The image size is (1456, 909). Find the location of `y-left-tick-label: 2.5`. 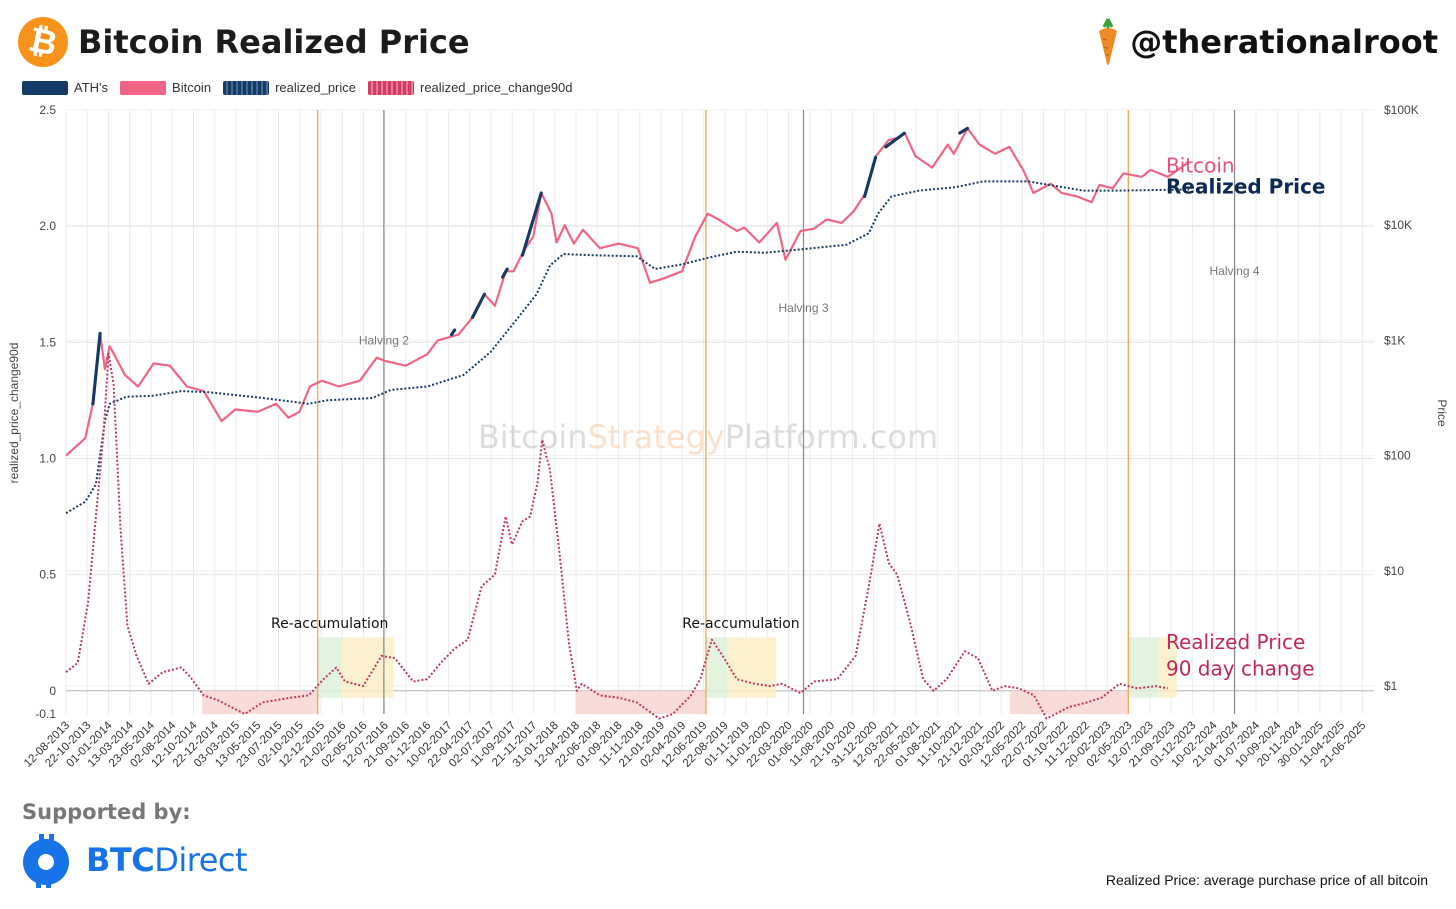

y-left-tick-label: 2.5 is located at coordinates (47, 110).